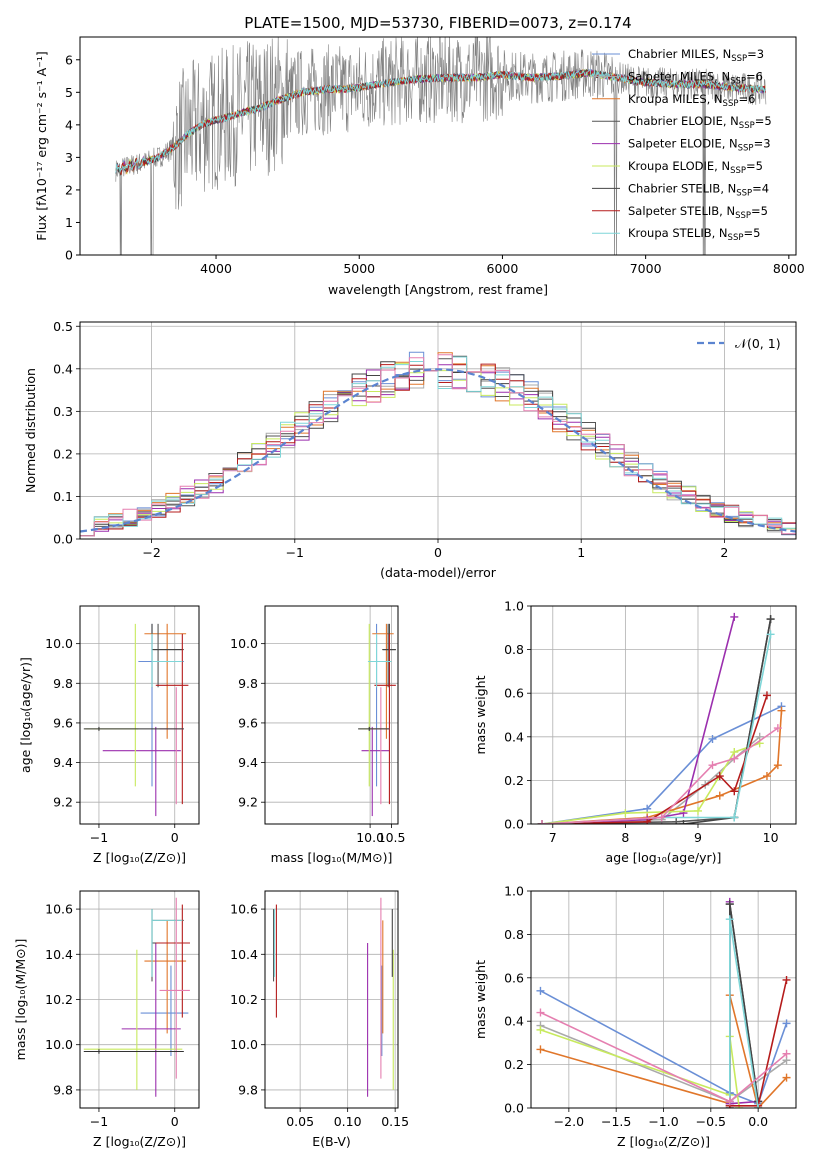  Describe the element at coordinates (679, 54) in the screenshot. I see `legend-label: Chabrier MILES, N` at that location.